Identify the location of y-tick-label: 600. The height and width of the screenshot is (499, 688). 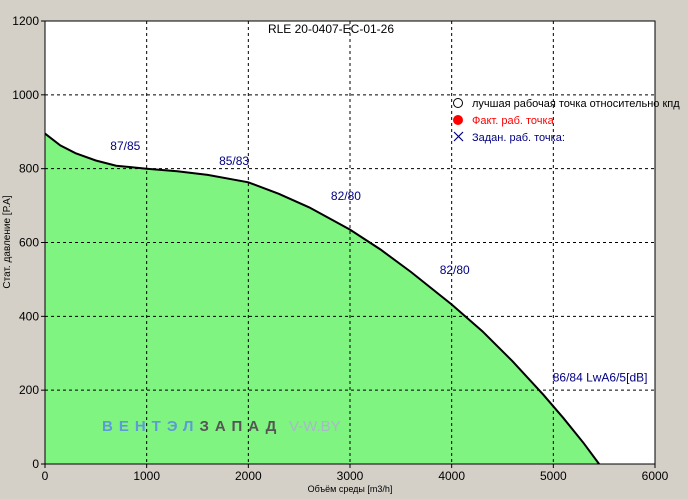
(29, 243).